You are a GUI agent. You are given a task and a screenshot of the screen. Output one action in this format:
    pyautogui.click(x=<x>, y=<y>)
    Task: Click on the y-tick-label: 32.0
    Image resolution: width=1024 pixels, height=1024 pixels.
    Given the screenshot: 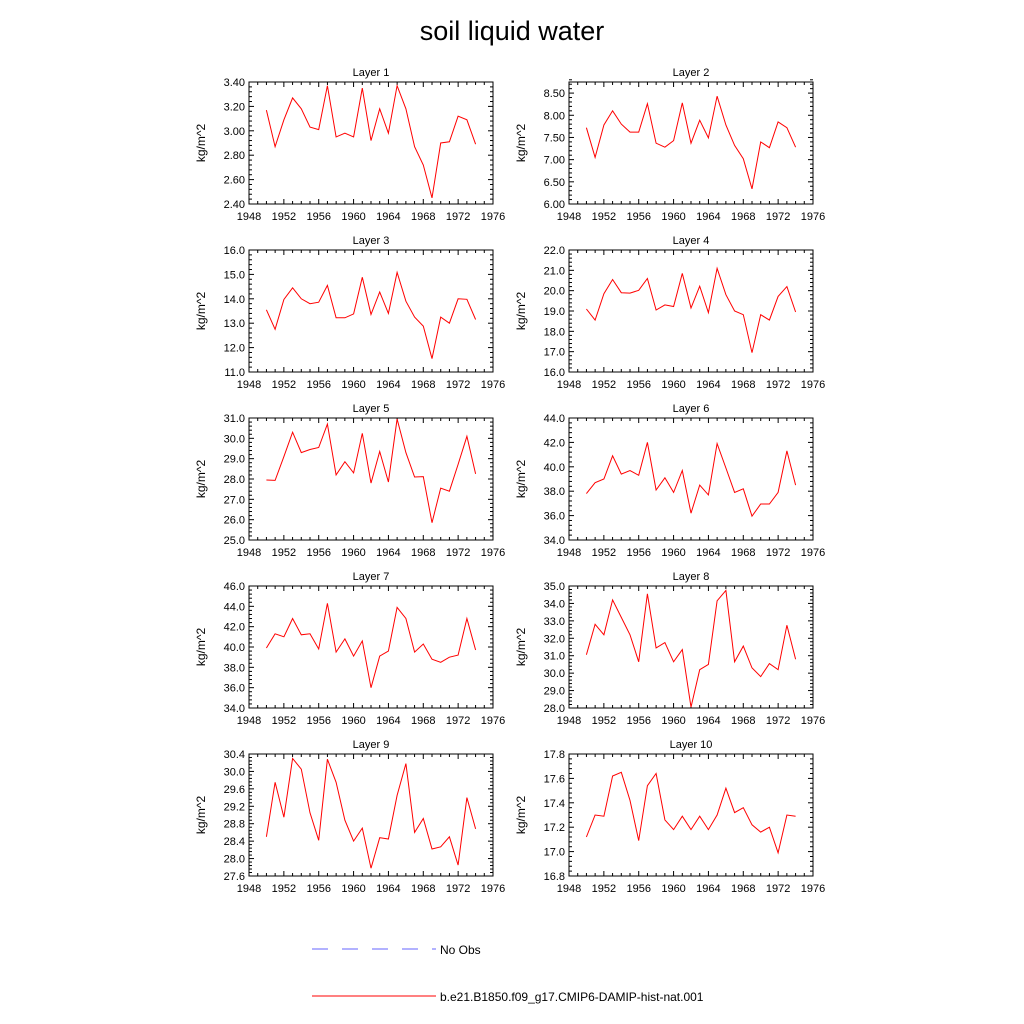 What is the action you would take?
    pyautogui.click(x=554, y=639)
    